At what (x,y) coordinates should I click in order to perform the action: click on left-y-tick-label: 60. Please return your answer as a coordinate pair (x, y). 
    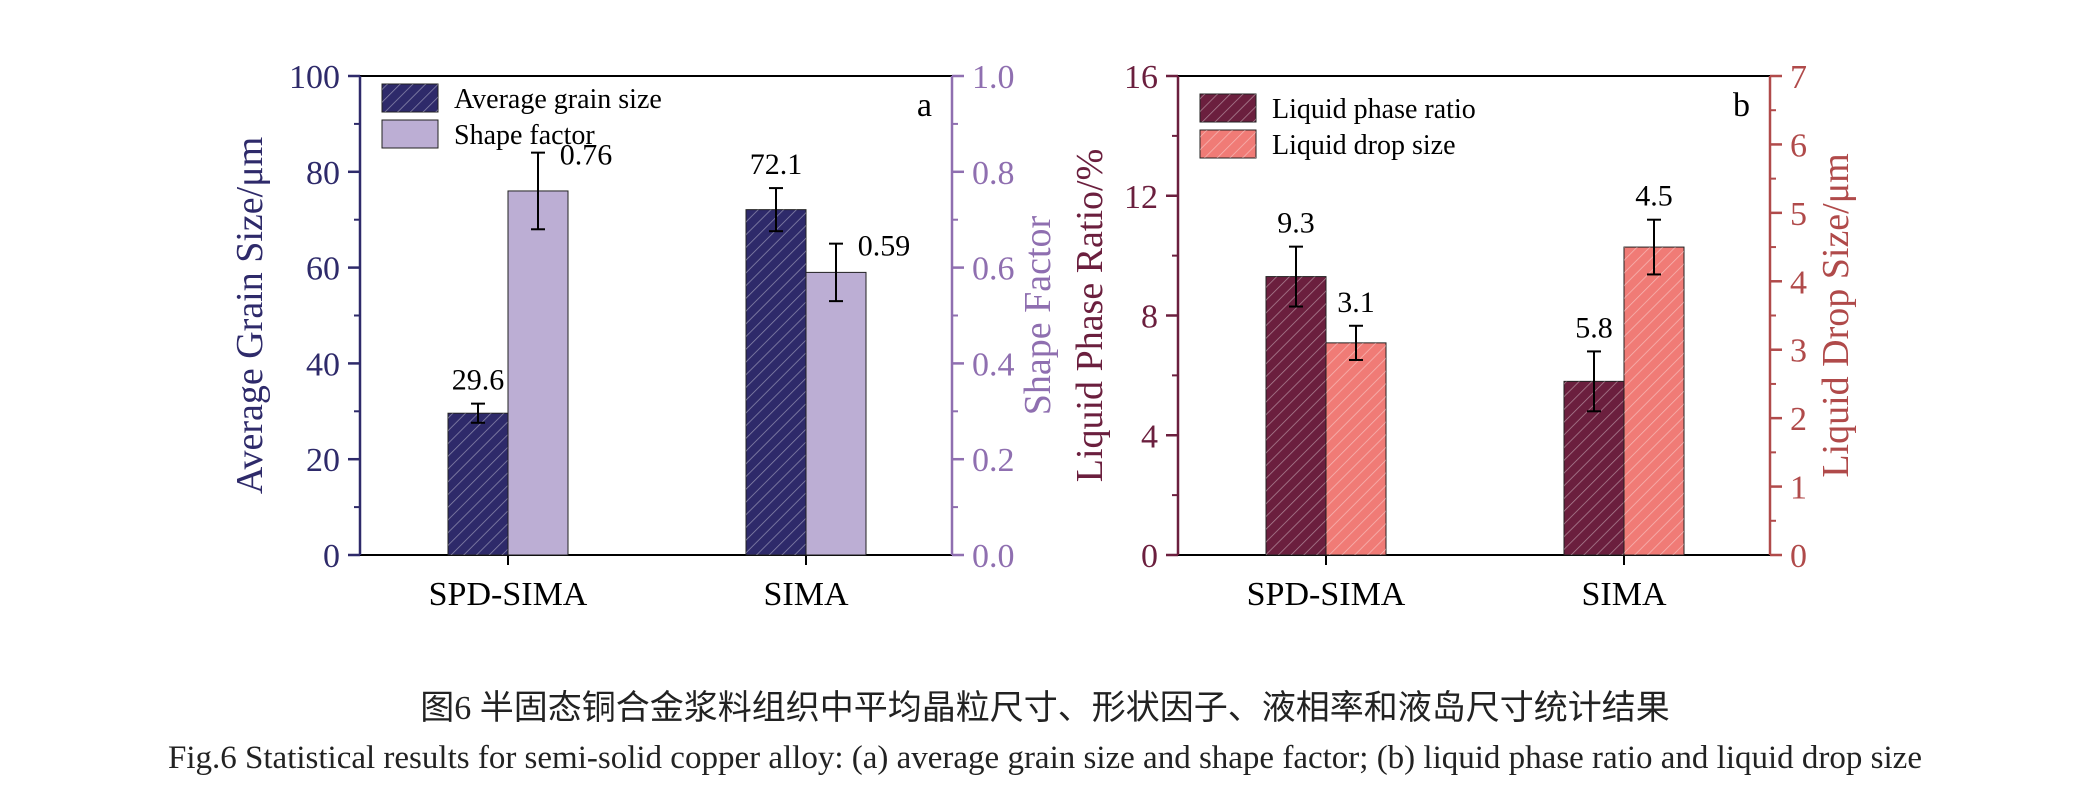
    Looking at the image, I should click on (323, 269).